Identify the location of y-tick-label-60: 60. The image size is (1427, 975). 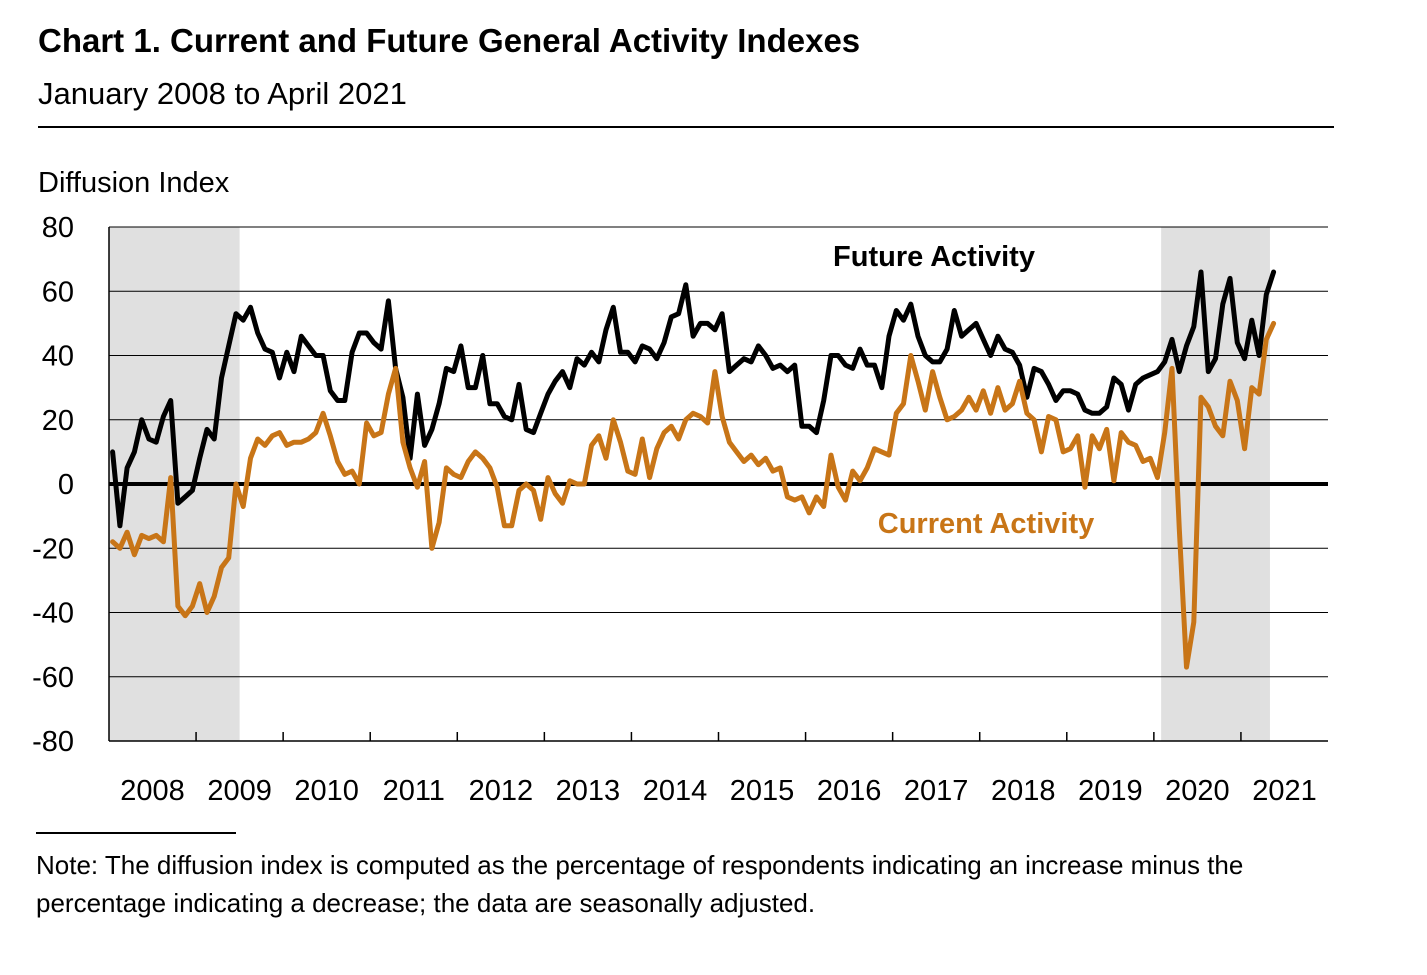
(58, 292).